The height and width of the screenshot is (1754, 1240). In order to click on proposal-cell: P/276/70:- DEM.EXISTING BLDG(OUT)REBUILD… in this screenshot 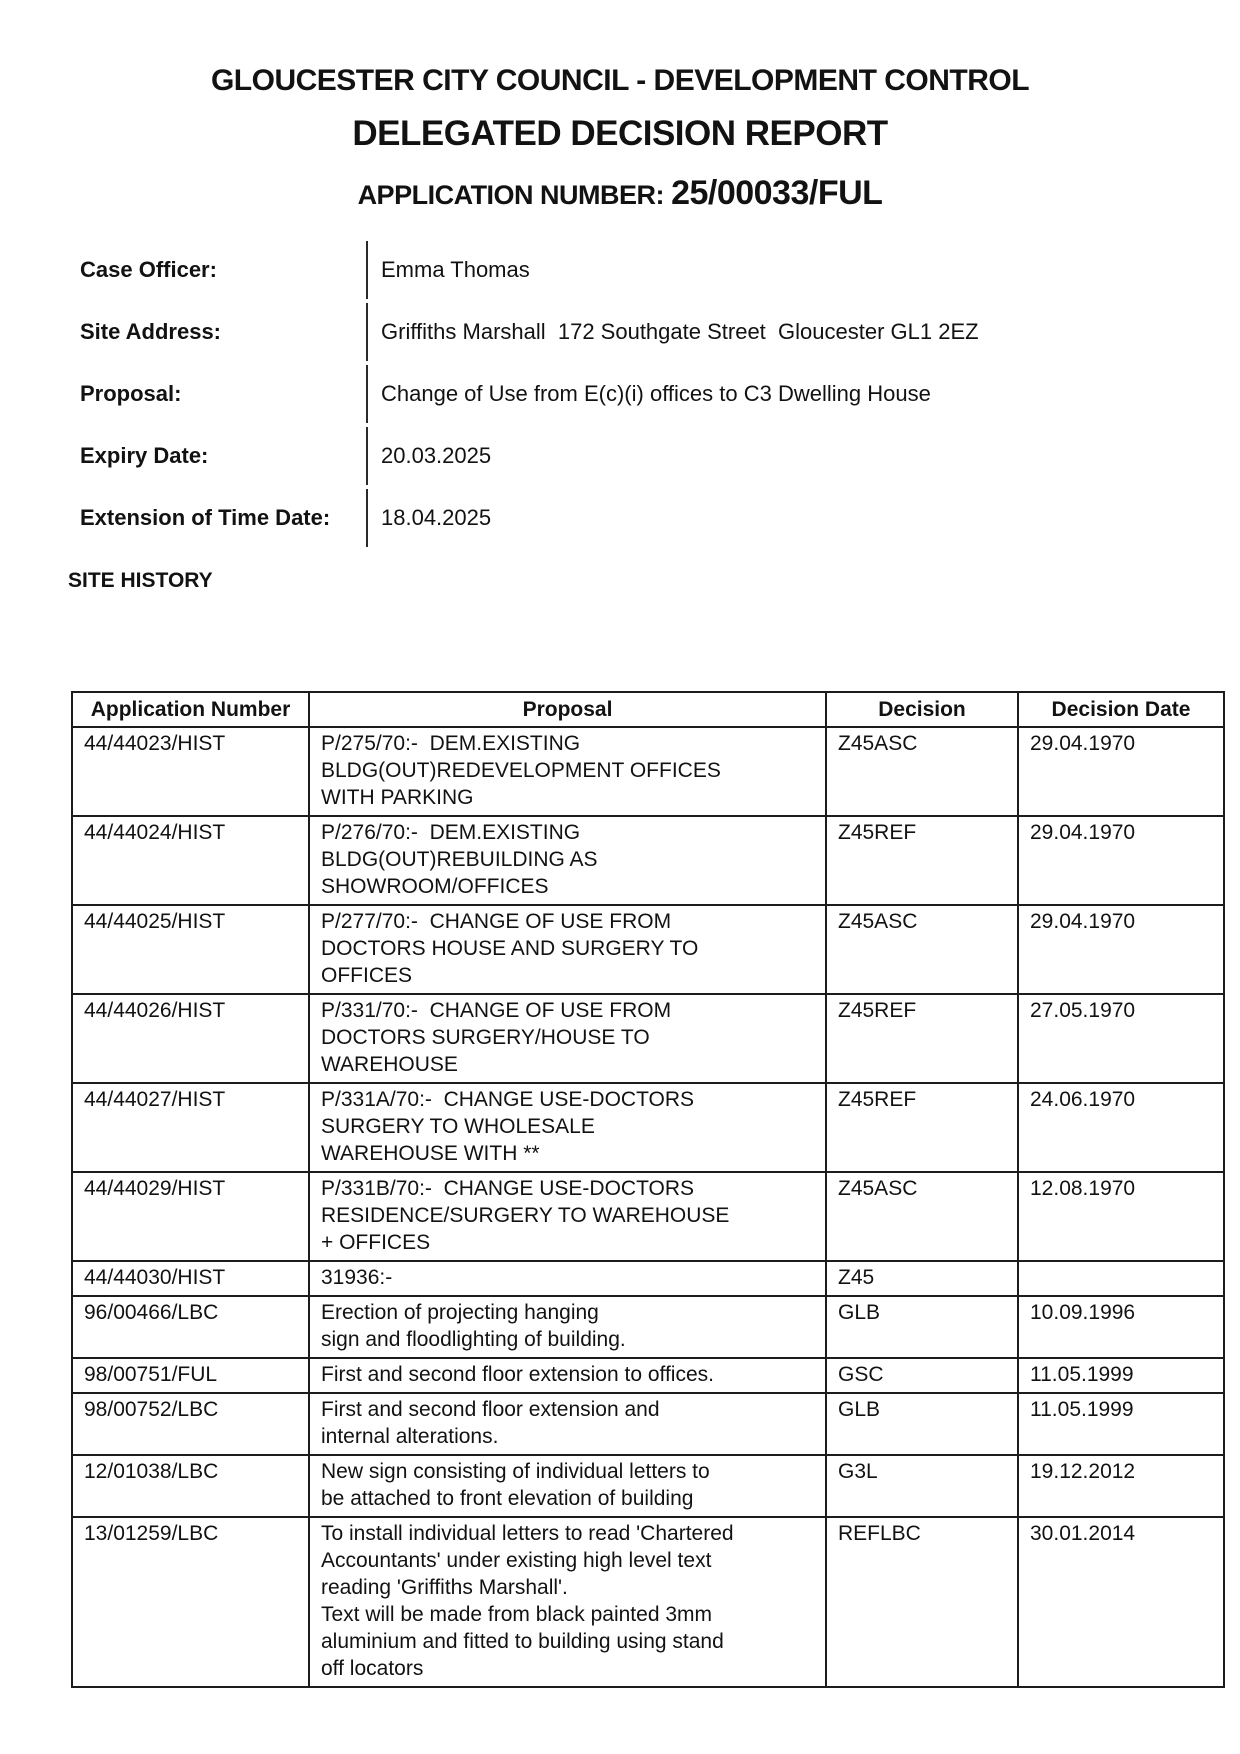, I will do `click(567, 860)`.